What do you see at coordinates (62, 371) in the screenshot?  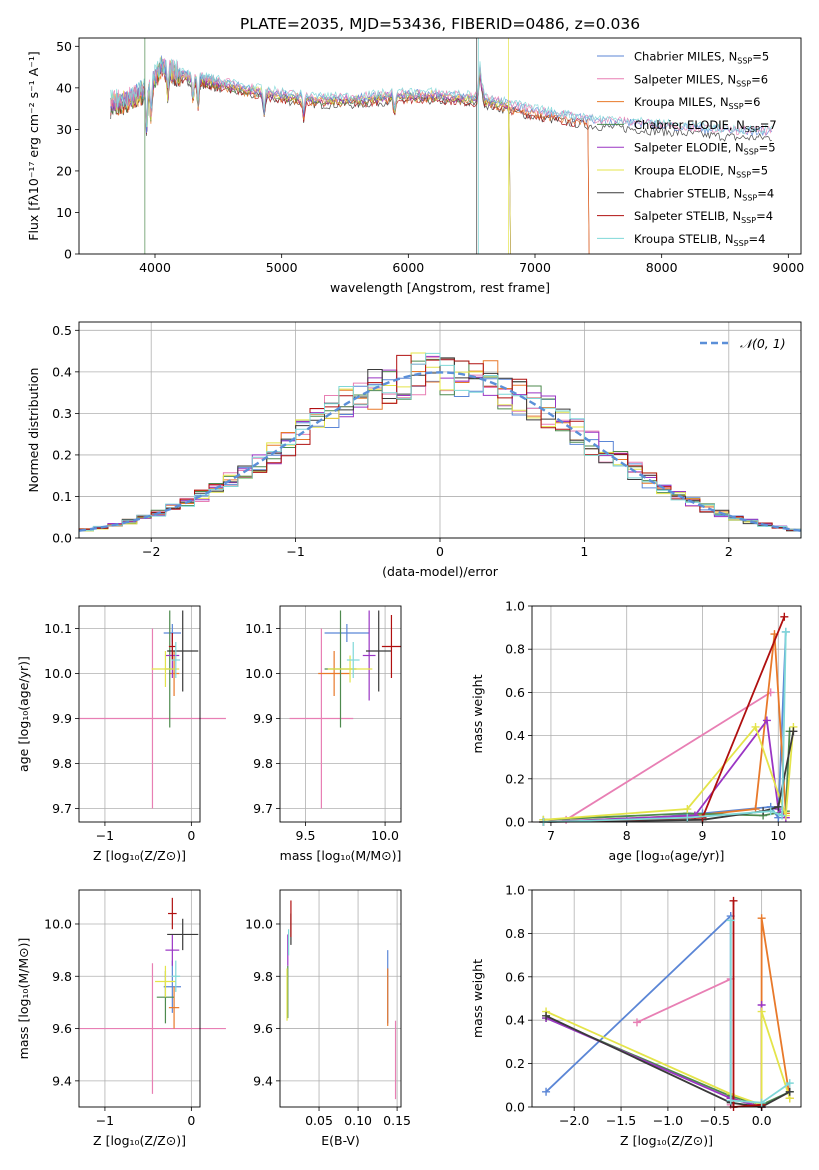 I see `y-tick-label: 0.4` at bounding box center [62, 371].